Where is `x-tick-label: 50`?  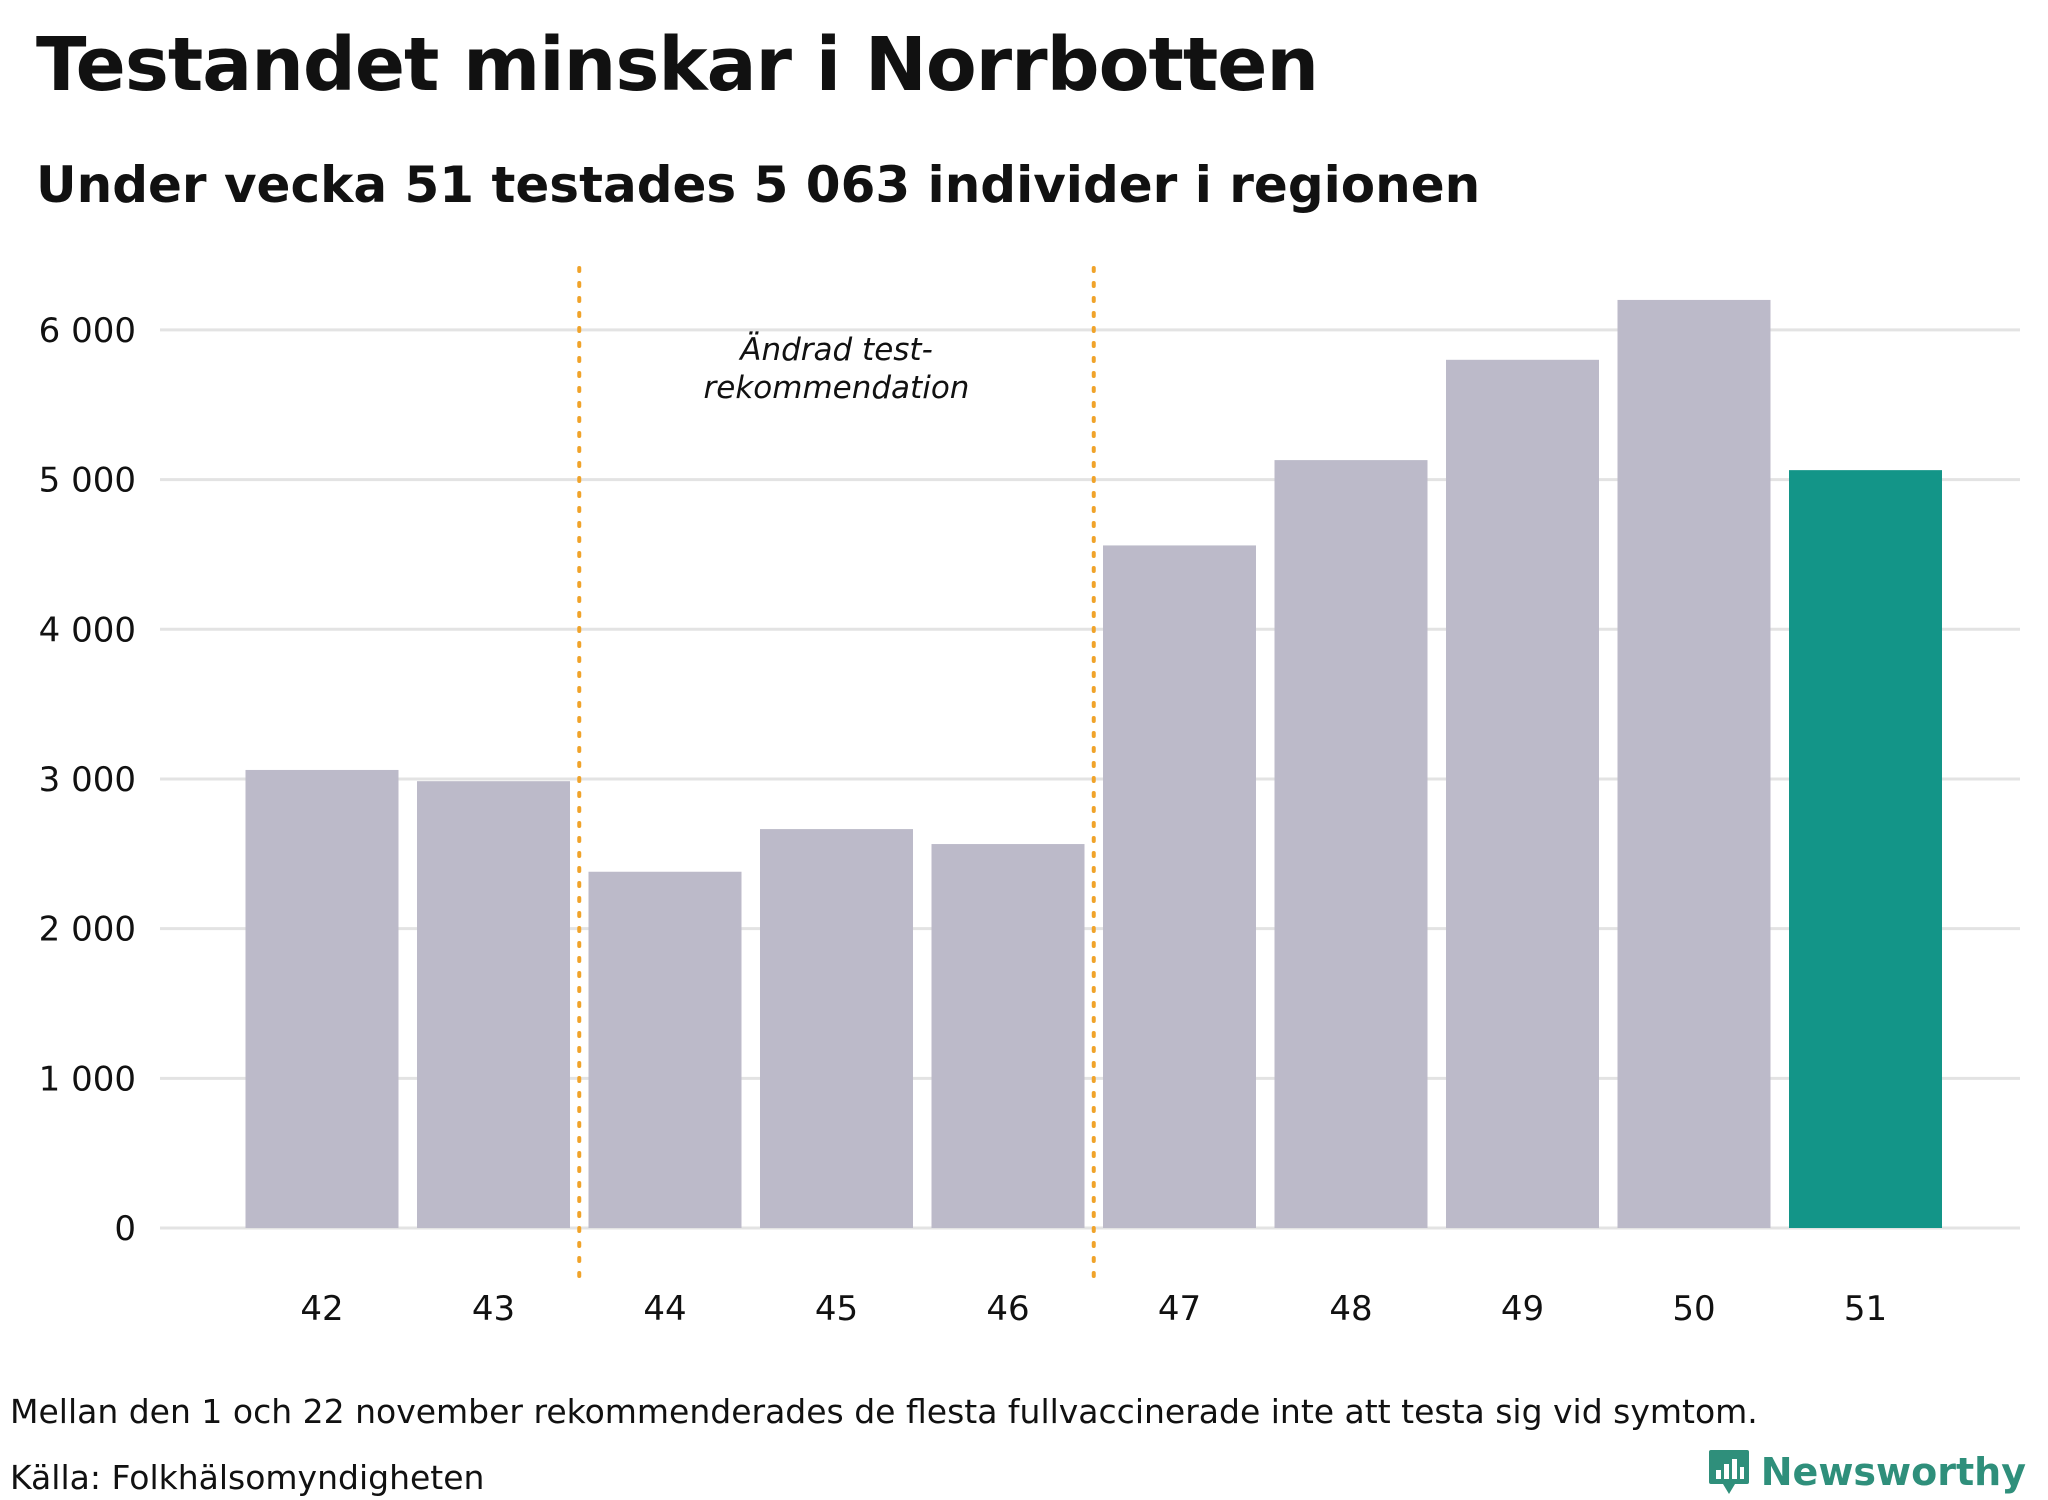 x-tick-label: 50 is located at coordinates (1693, 1309).